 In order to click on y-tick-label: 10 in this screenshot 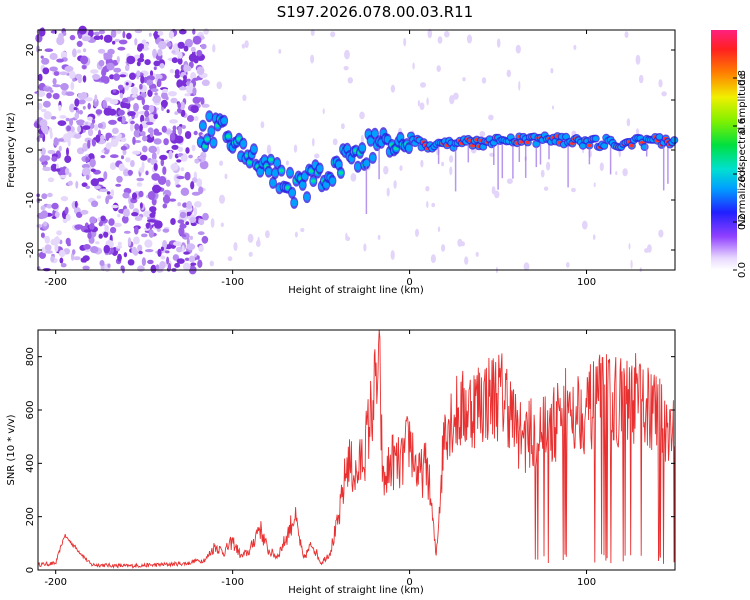, I will do `click(30, 100)`.